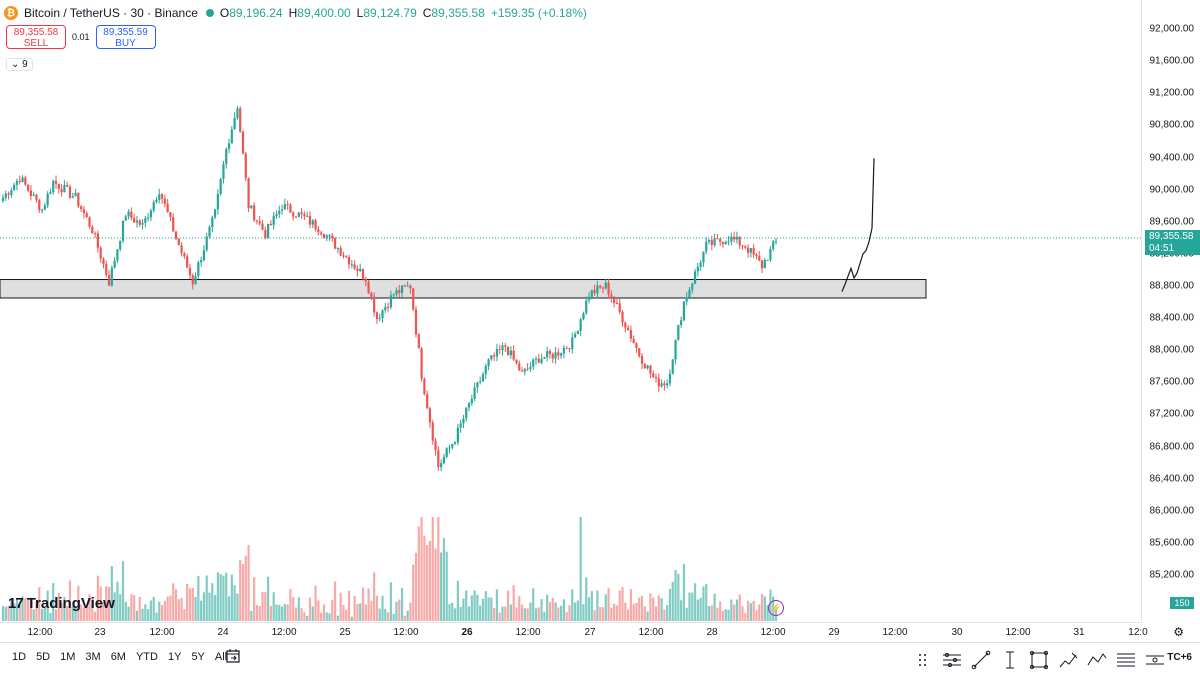 This screenshot has height=676, width=1200. Describe the element at coordinates (1010, 660) in the screenshot. I see `text-cursor-tool-icon` at that location.